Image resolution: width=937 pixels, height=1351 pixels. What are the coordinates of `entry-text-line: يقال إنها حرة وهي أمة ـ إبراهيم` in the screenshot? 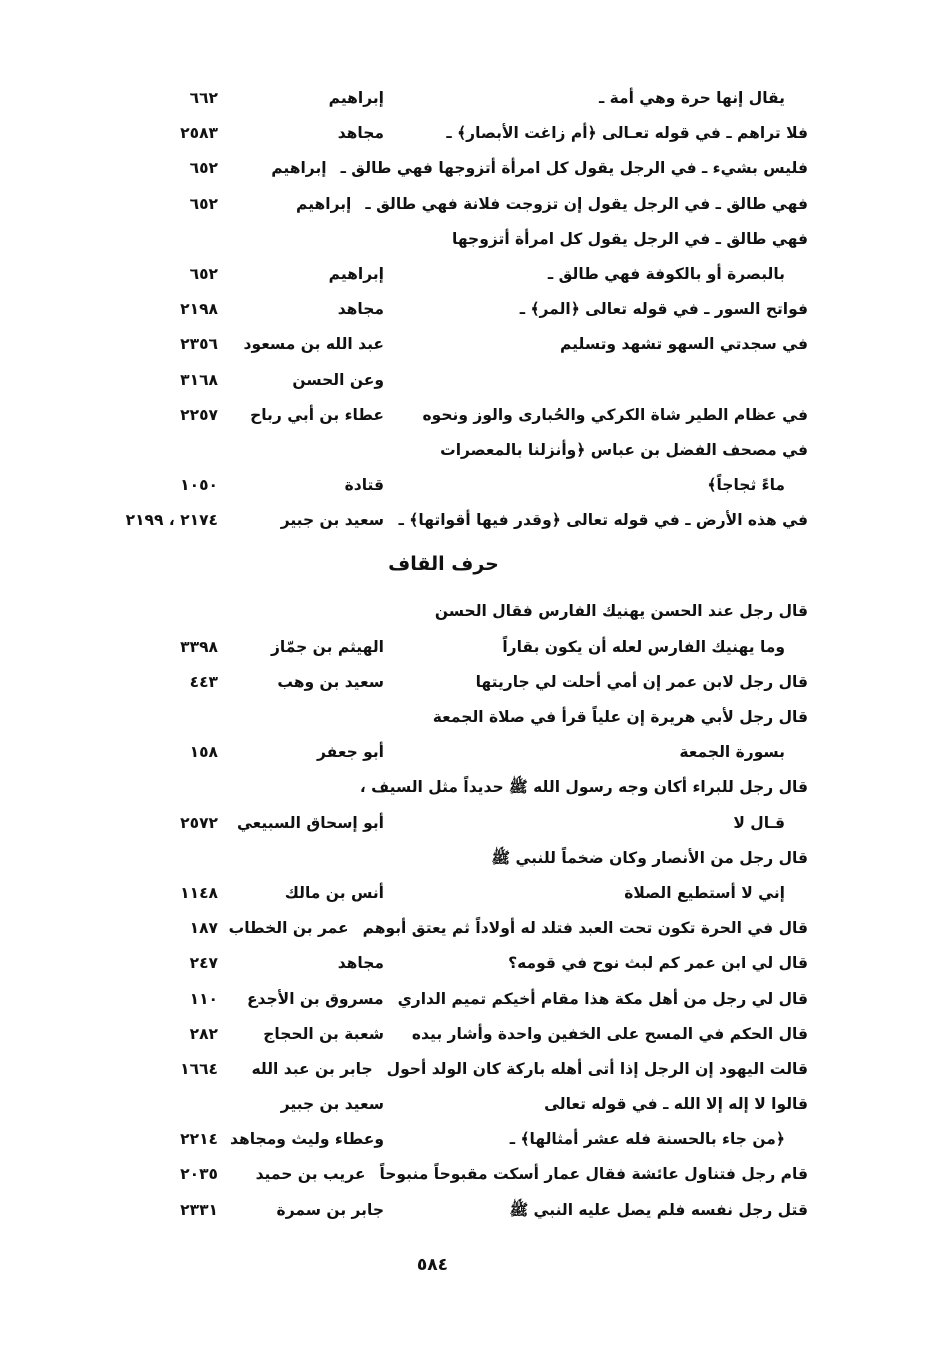 It's located at (557, 98).